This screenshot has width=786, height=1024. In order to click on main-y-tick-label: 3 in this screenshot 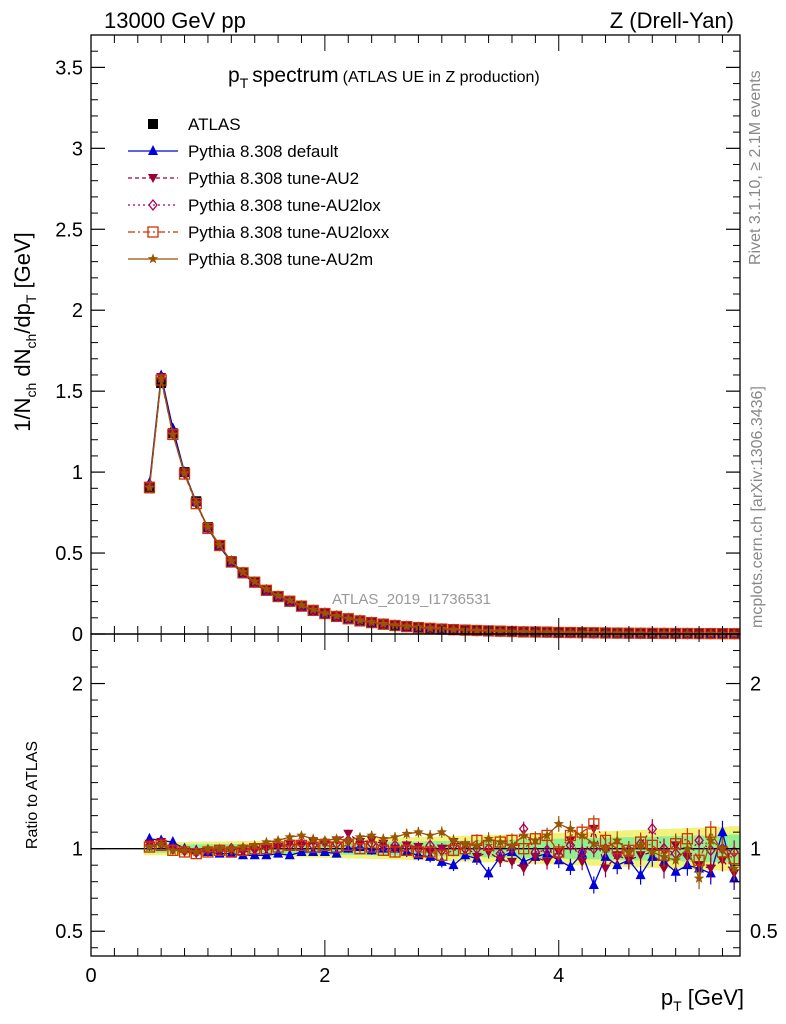, I will do `click(77, 149)`.